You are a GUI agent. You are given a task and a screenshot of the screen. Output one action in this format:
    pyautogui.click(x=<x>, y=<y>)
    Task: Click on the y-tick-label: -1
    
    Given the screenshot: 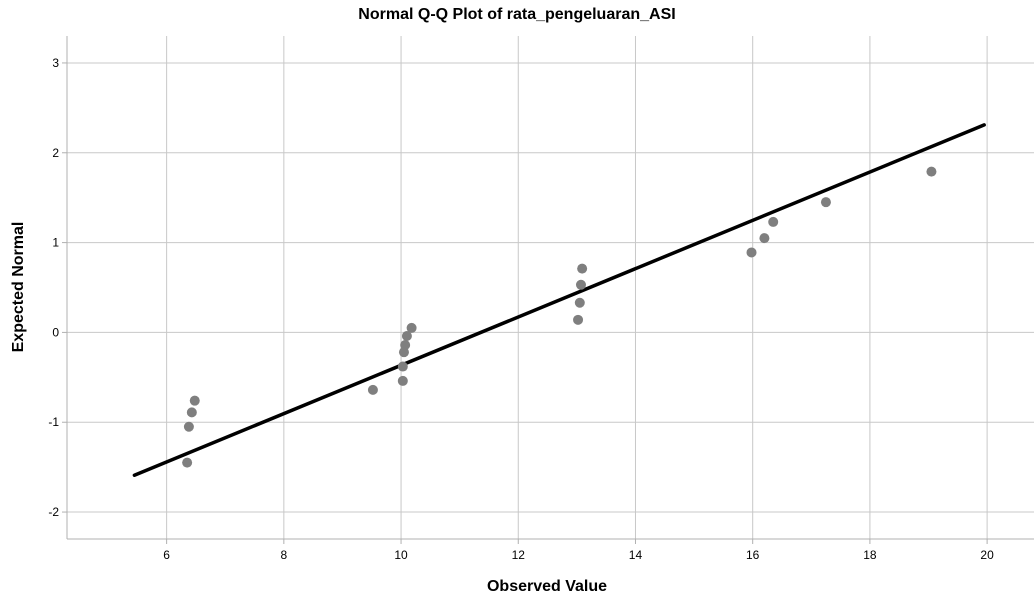 What is the action you would take?
    pyautogui.click(x=53, y=422)
    